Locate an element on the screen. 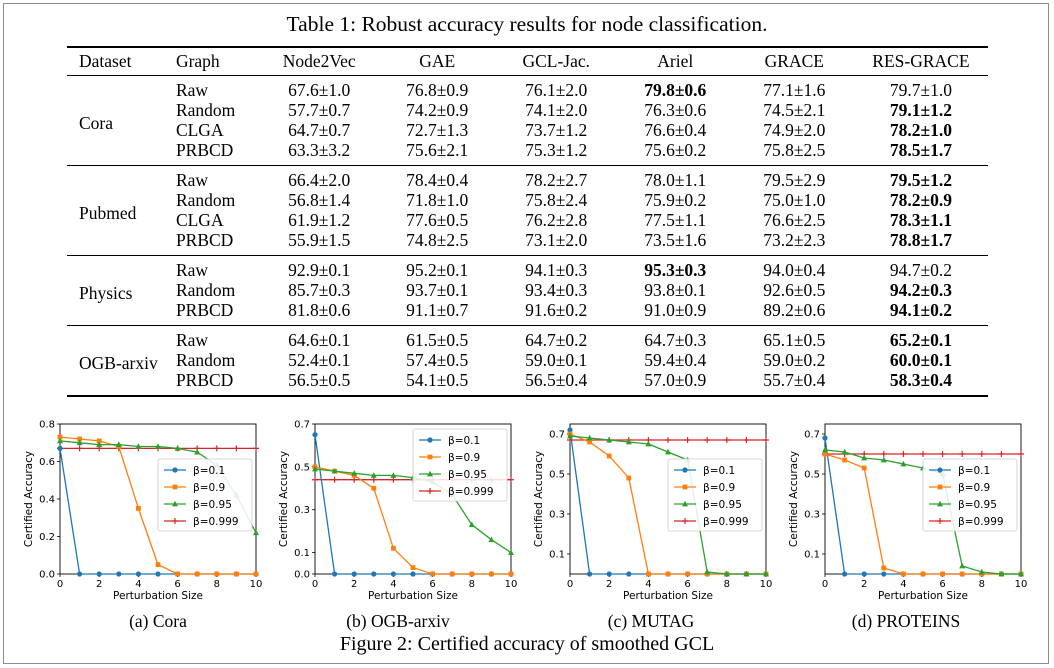 This screenshot has height=668, width=1054. result-cell: 78.5±1.7 is located at coordinates (920, 150).